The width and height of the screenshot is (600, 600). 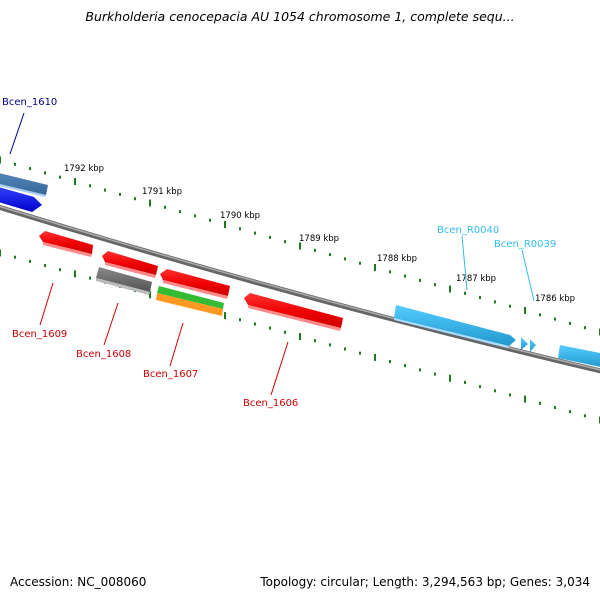 I want to click on kbp-label: 1790 kbp, so click(x=240, y=216).